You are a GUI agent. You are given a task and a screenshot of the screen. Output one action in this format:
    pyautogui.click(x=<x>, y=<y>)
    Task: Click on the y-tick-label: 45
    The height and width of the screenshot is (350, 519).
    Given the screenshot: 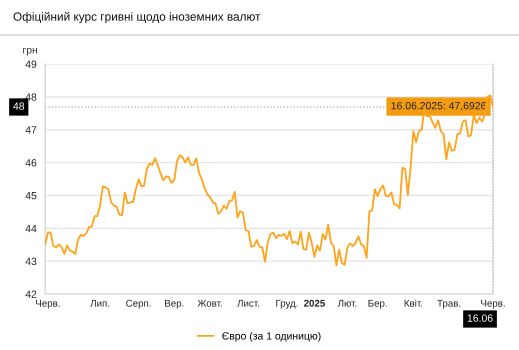 What is the action you would take?
    pyautogui.click(x=30, y=196)
    